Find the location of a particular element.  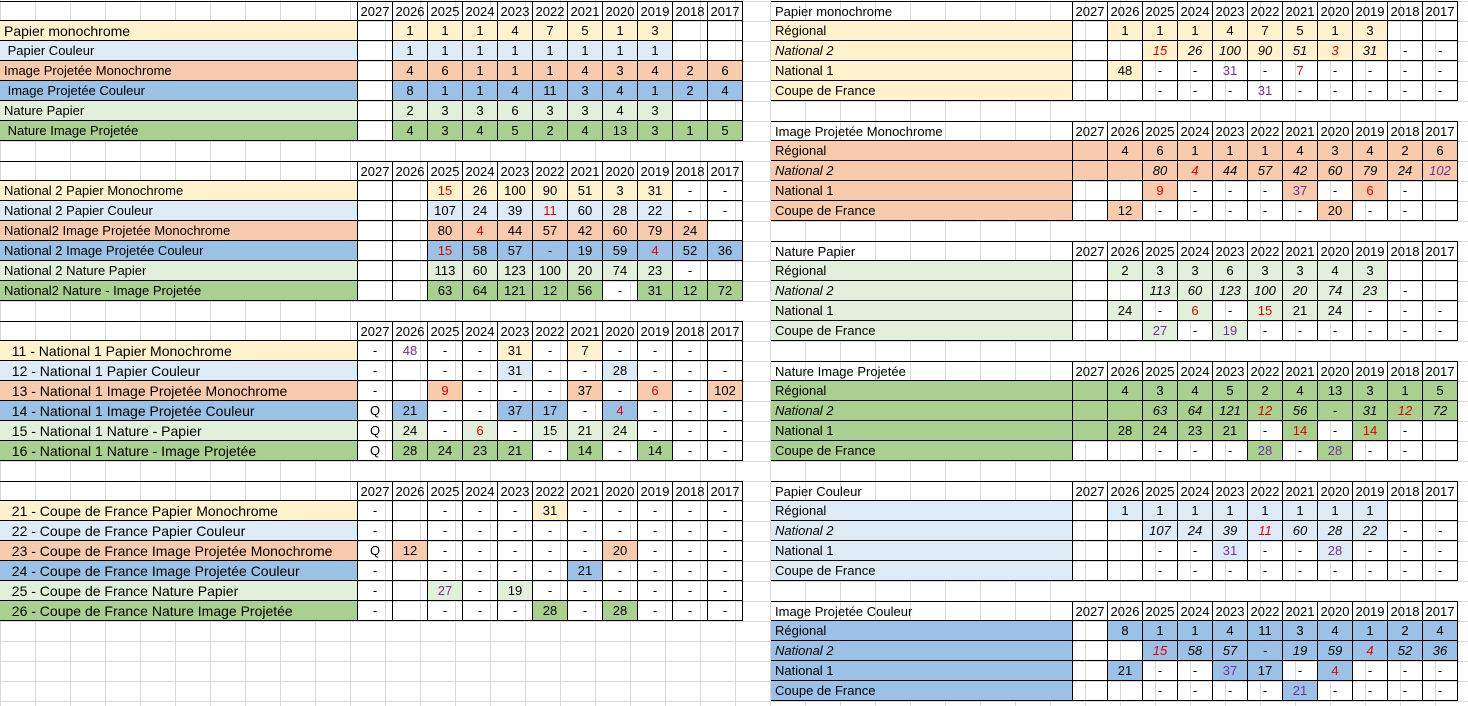

data-cell: 79 is located at coordinates (655, 231).